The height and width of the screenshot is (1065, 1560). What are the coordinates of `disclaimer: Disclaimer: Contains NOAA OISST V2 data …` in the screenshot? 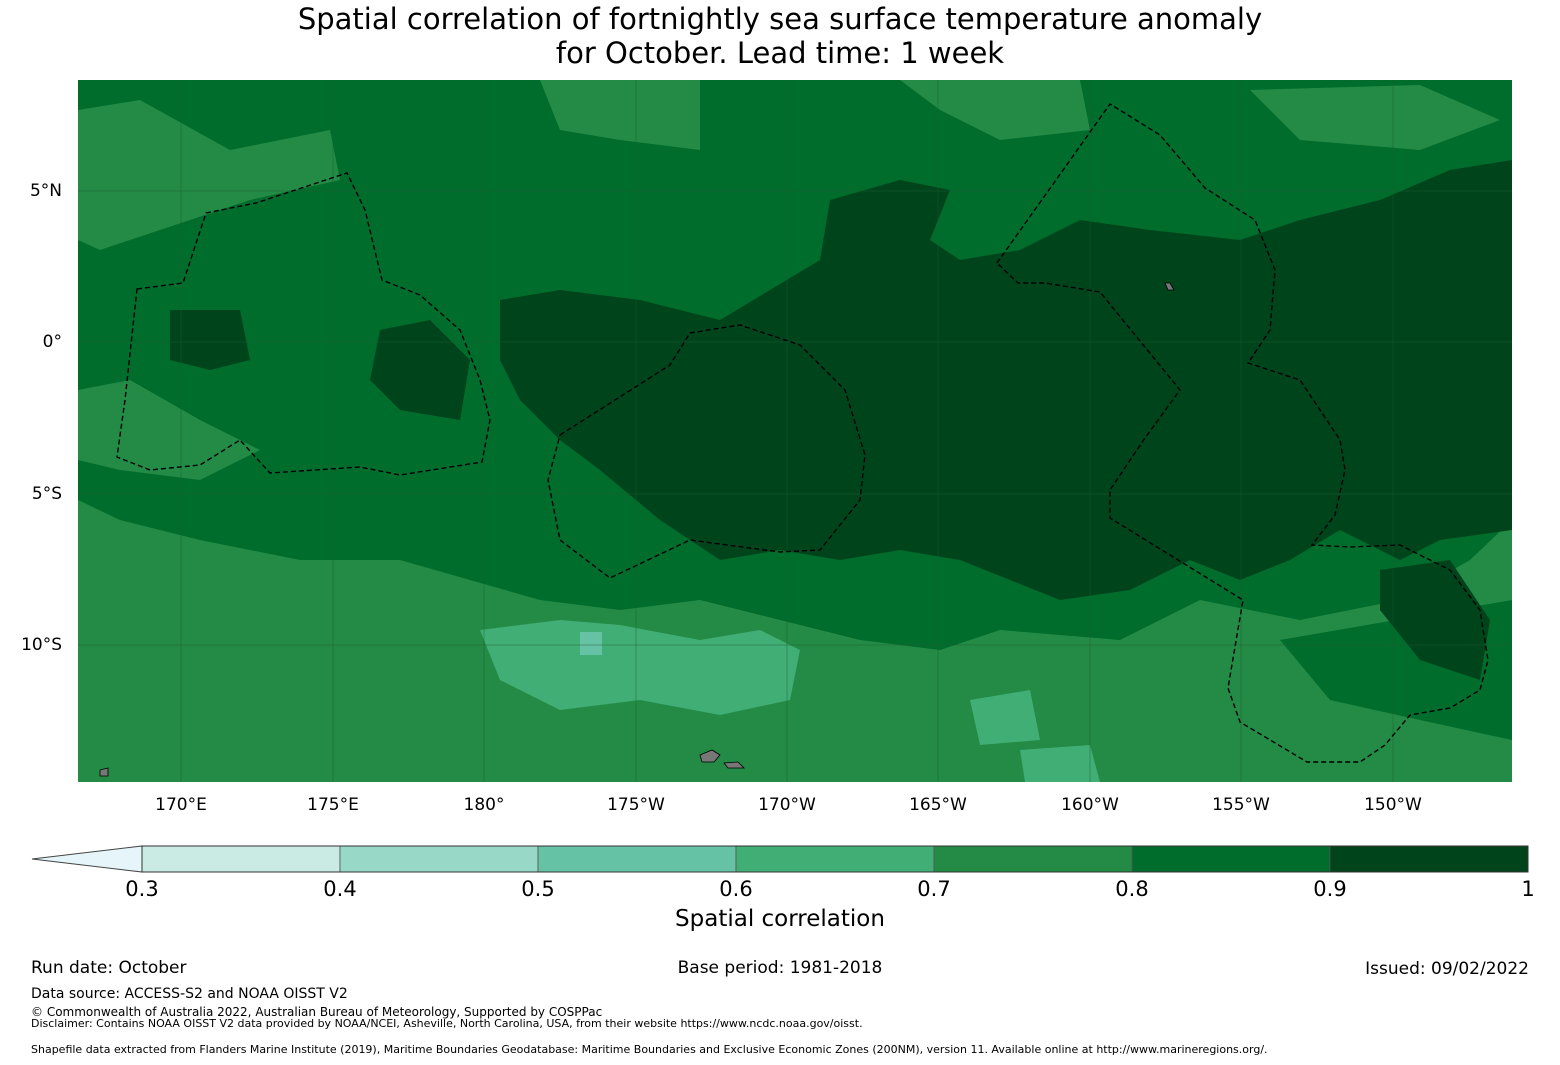 It's located at (447, 1023).